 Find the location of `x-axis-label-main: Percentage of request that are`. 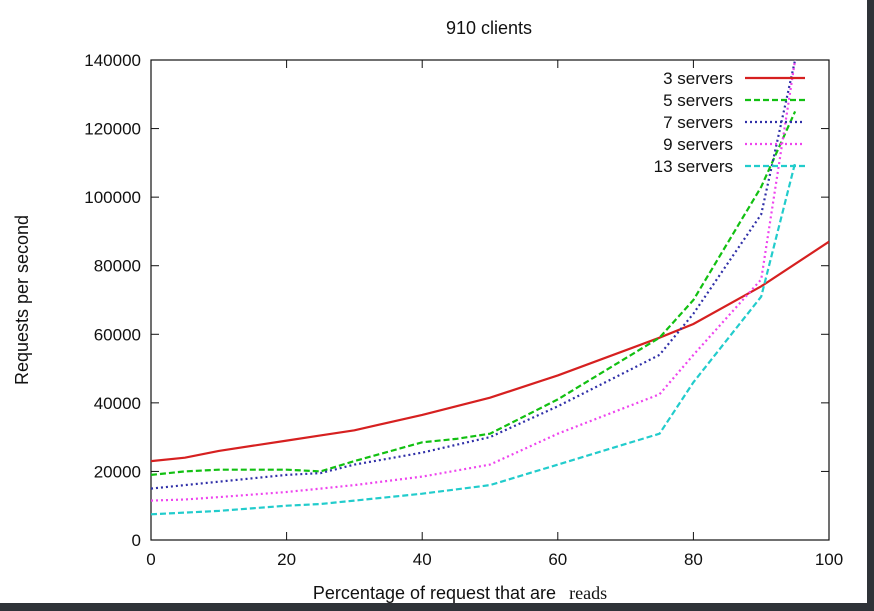

x-axis-label-main: Percentage of request that are is located at coordinates (434, 593).